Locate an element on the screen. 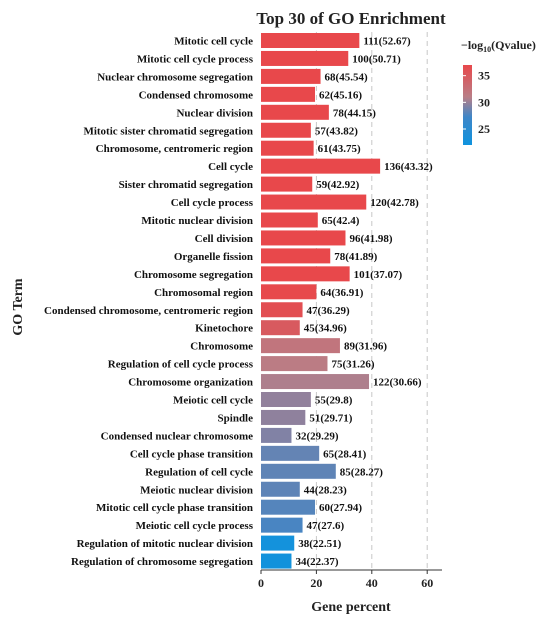 The width and height of the screenshot is (550, 623). bar-value-label: 120(42.78) is located at coordinates (394, 203).